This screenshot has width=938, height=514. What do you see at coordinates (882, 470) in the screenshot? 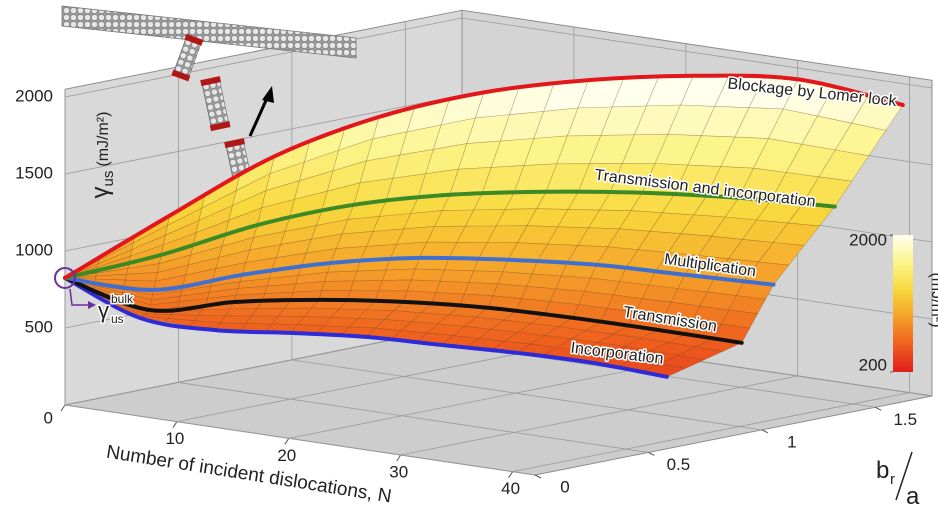
I see `y-label-b: b` at bounding box center [882, 470].